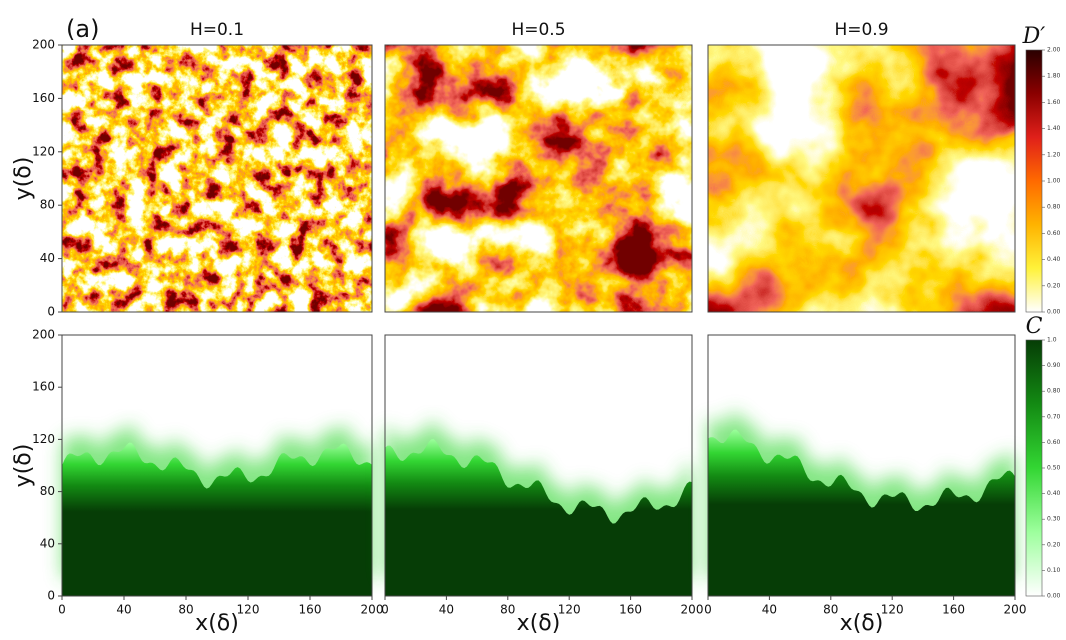  I want to click on panel-label: (a), so click(82, 29).